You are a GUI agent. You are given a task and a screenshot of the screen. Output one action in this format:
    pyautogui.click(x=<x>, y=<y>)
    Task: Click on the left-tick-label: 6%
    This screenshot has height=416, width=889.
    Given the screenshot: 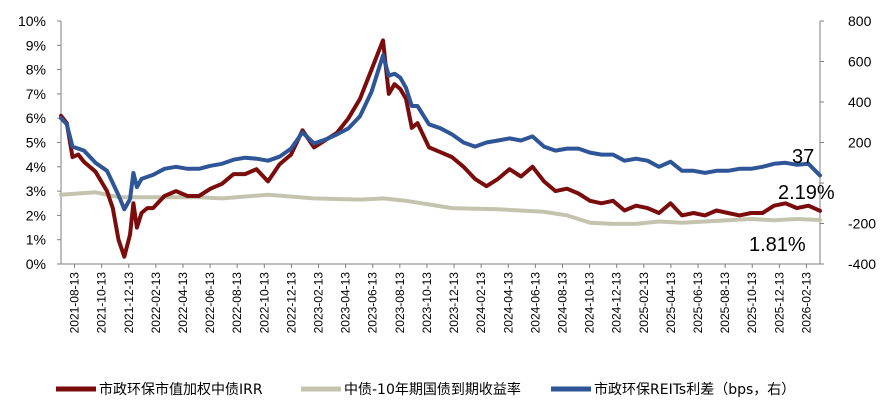 What is the action you would take?
    pyautogui.click(x=36, y=118)
    